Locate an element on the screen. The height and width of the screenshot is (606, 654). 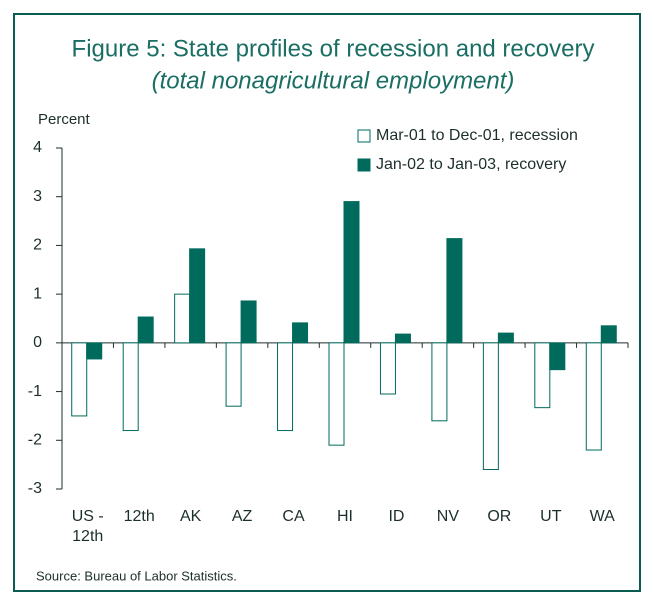
y-tick-label: -3 is located at coordinates (35, 488).